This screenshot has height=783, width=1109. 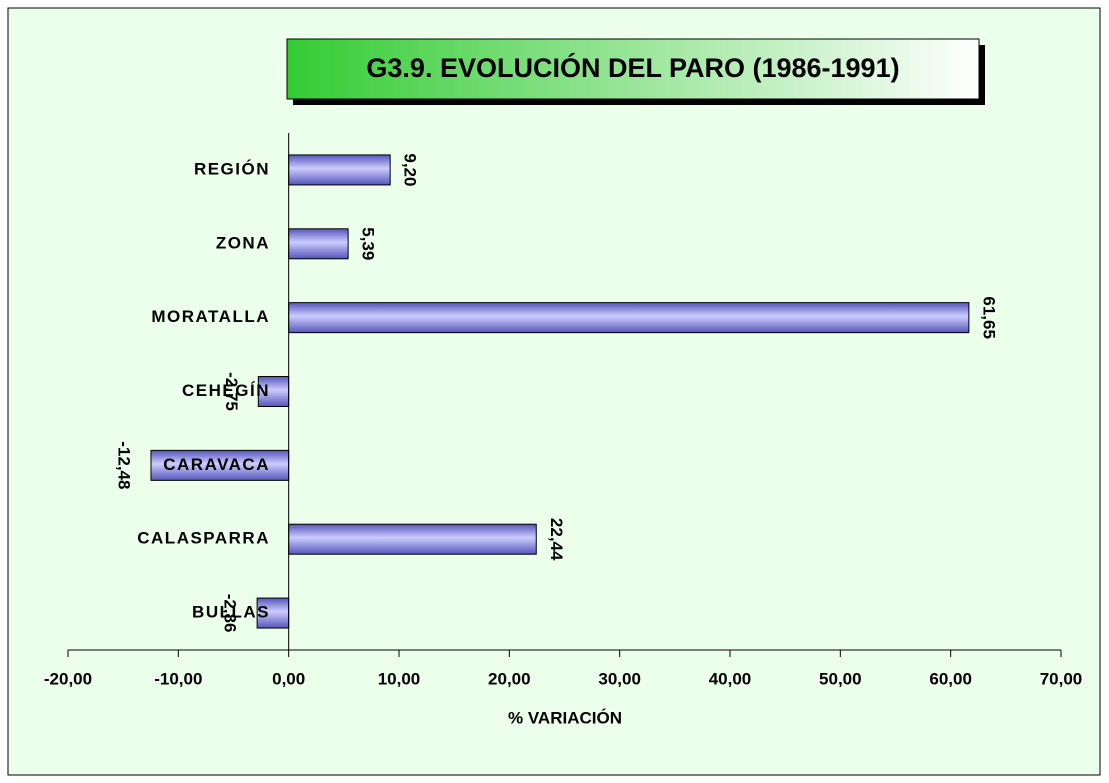 What do you see at coordinates (178, 678) in the screenshot?
I see `x-tick-label: -10,00` at bounding box center [178, 678].